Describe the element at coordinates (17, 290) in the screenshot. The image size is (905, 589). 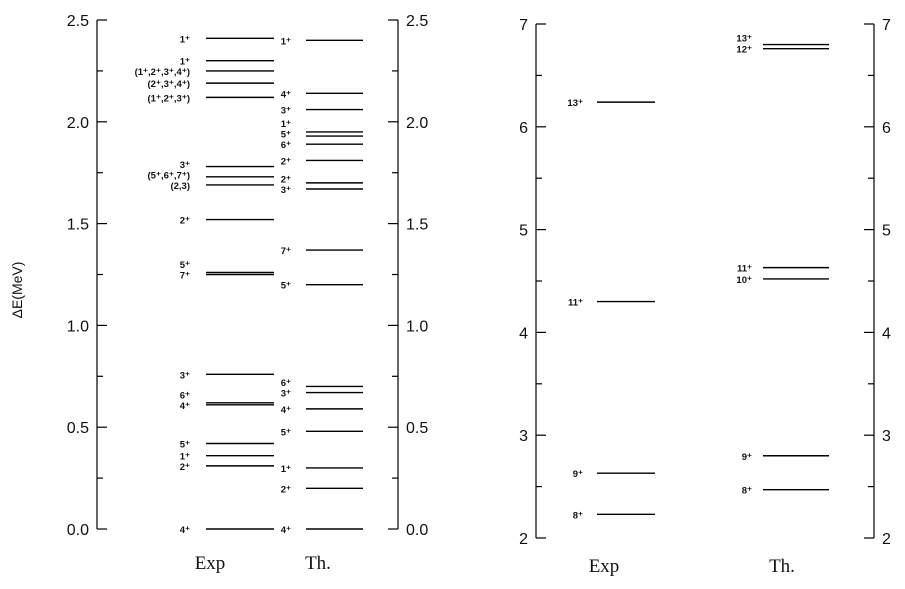
I see `y-axis-title: ΔE(MeV)` at that location.